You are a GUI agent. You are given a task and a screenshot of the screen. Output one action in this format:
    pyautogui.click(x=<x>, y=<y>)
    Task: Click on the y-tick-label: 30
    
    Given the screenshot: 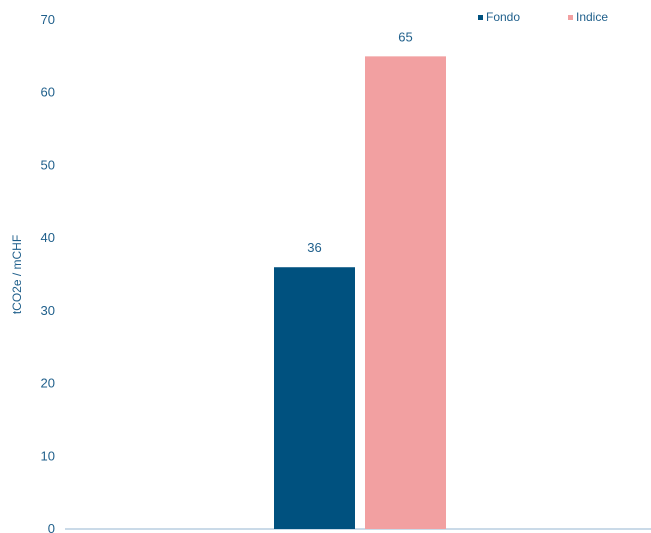 What is the action you would take?
    pyautogui.click(x=48, y=310)
    